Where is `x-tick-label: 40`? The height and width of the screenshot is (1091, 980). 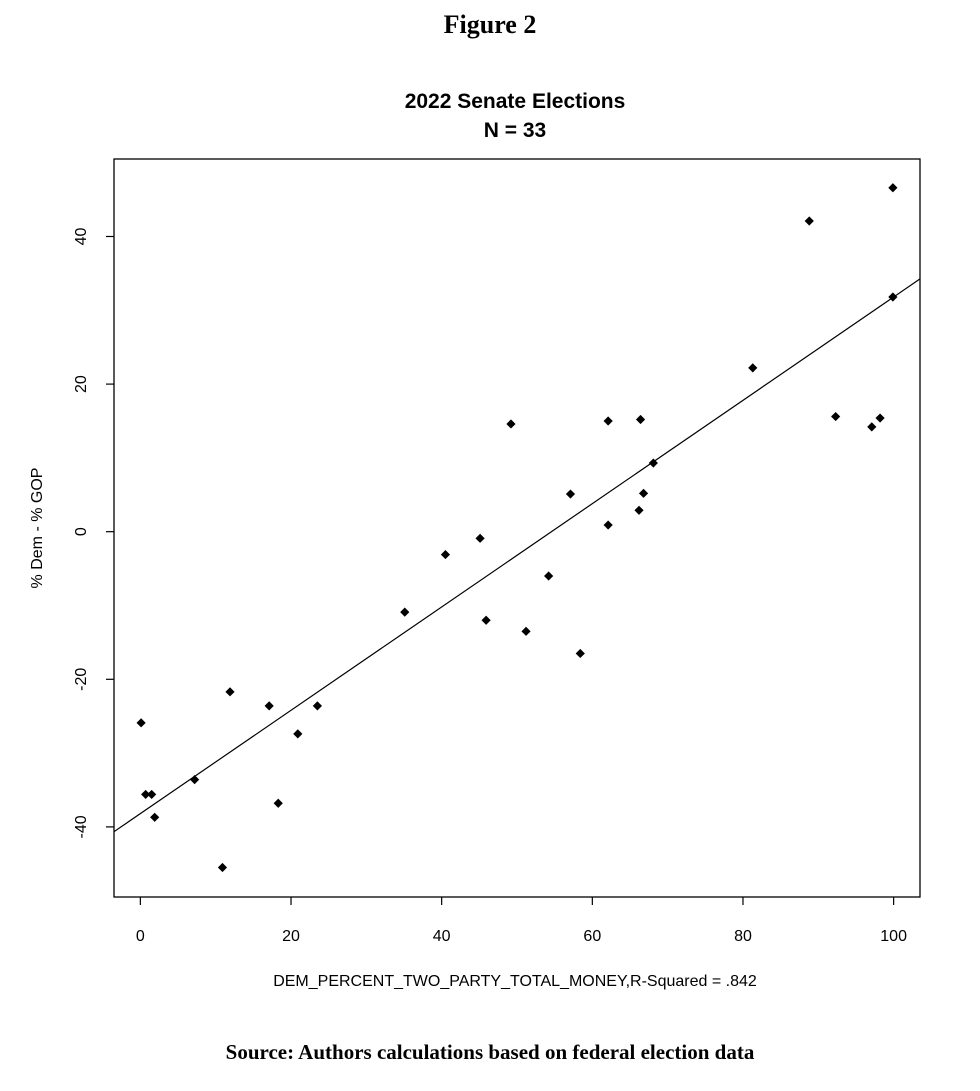 x-tick-label: 40 is located at coordinates (442, 936).